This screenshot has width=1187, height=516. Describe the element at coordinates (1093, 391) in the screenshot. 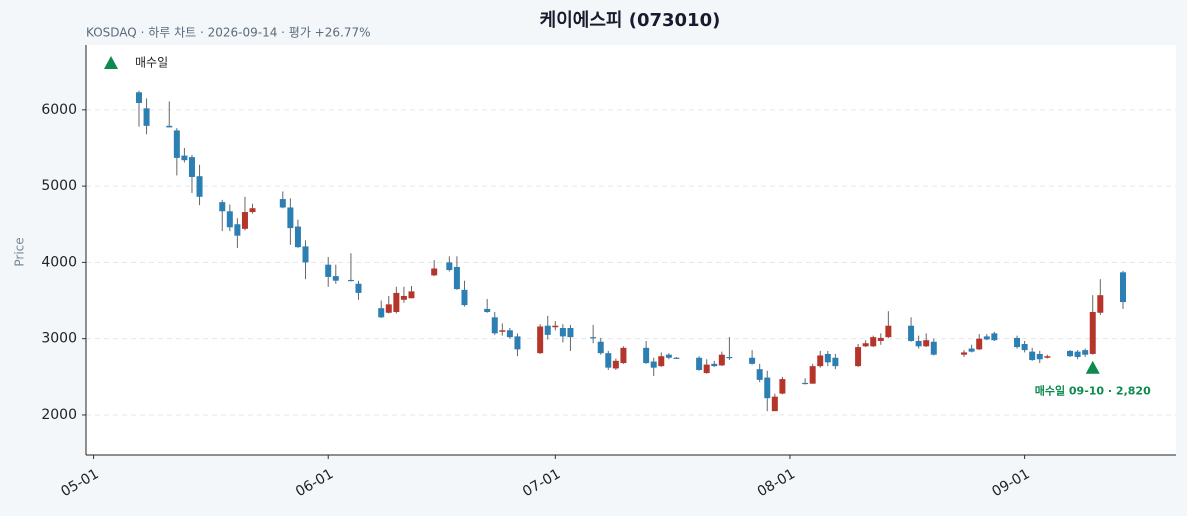

I see `buy-annotation: 매수일 09-10 · 2,820` at that location.